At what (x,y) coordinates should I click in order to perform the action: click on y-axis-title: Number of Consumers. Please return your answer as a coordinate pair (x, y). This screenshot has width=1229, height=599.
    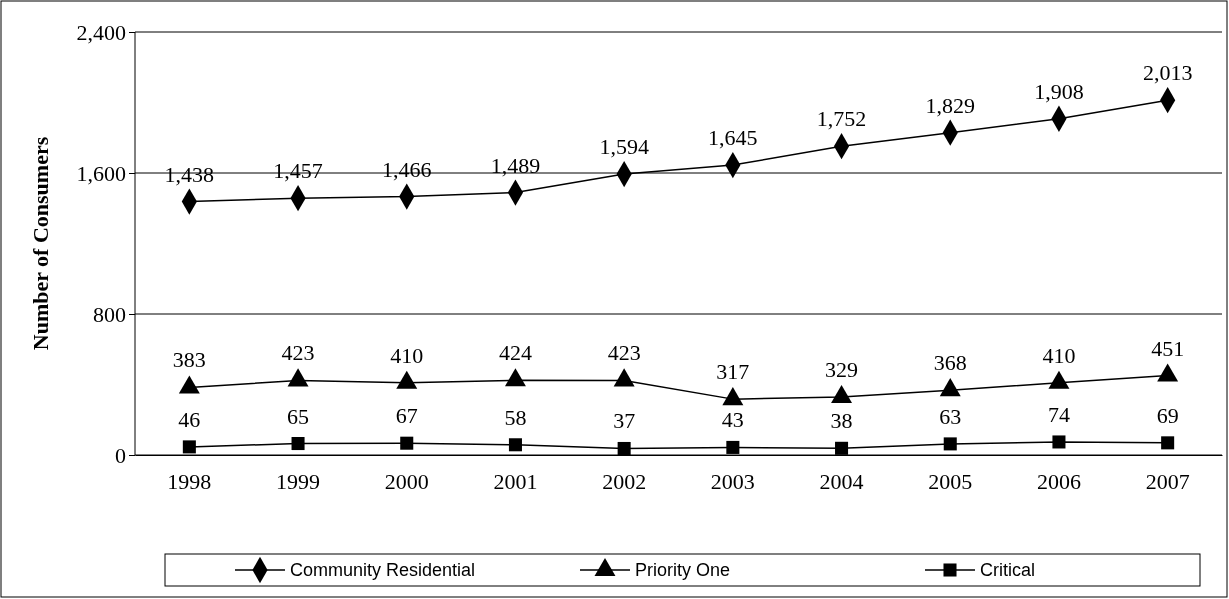
    Looking at the image, I should click on (40, 243).